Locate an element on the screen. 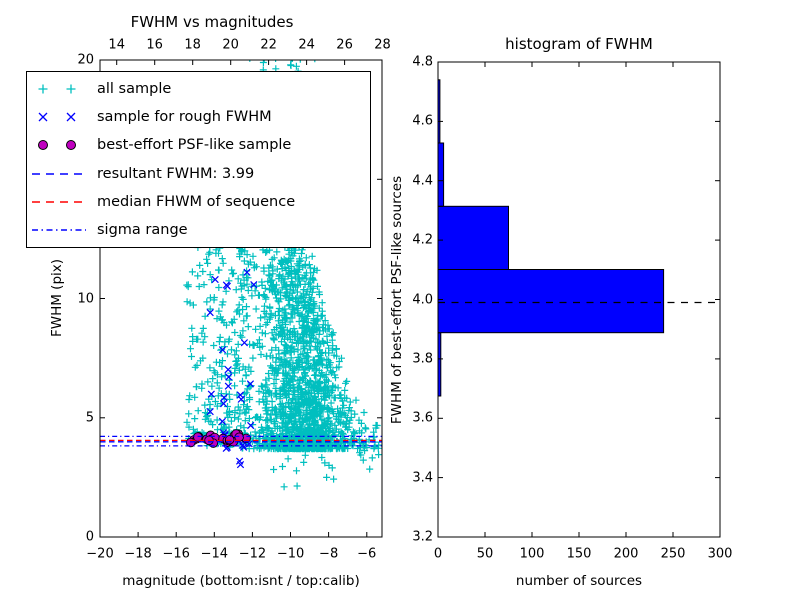 This screenshot has height=600, width=800. tick-label: 3.8 is located at coordinates (422, 359).